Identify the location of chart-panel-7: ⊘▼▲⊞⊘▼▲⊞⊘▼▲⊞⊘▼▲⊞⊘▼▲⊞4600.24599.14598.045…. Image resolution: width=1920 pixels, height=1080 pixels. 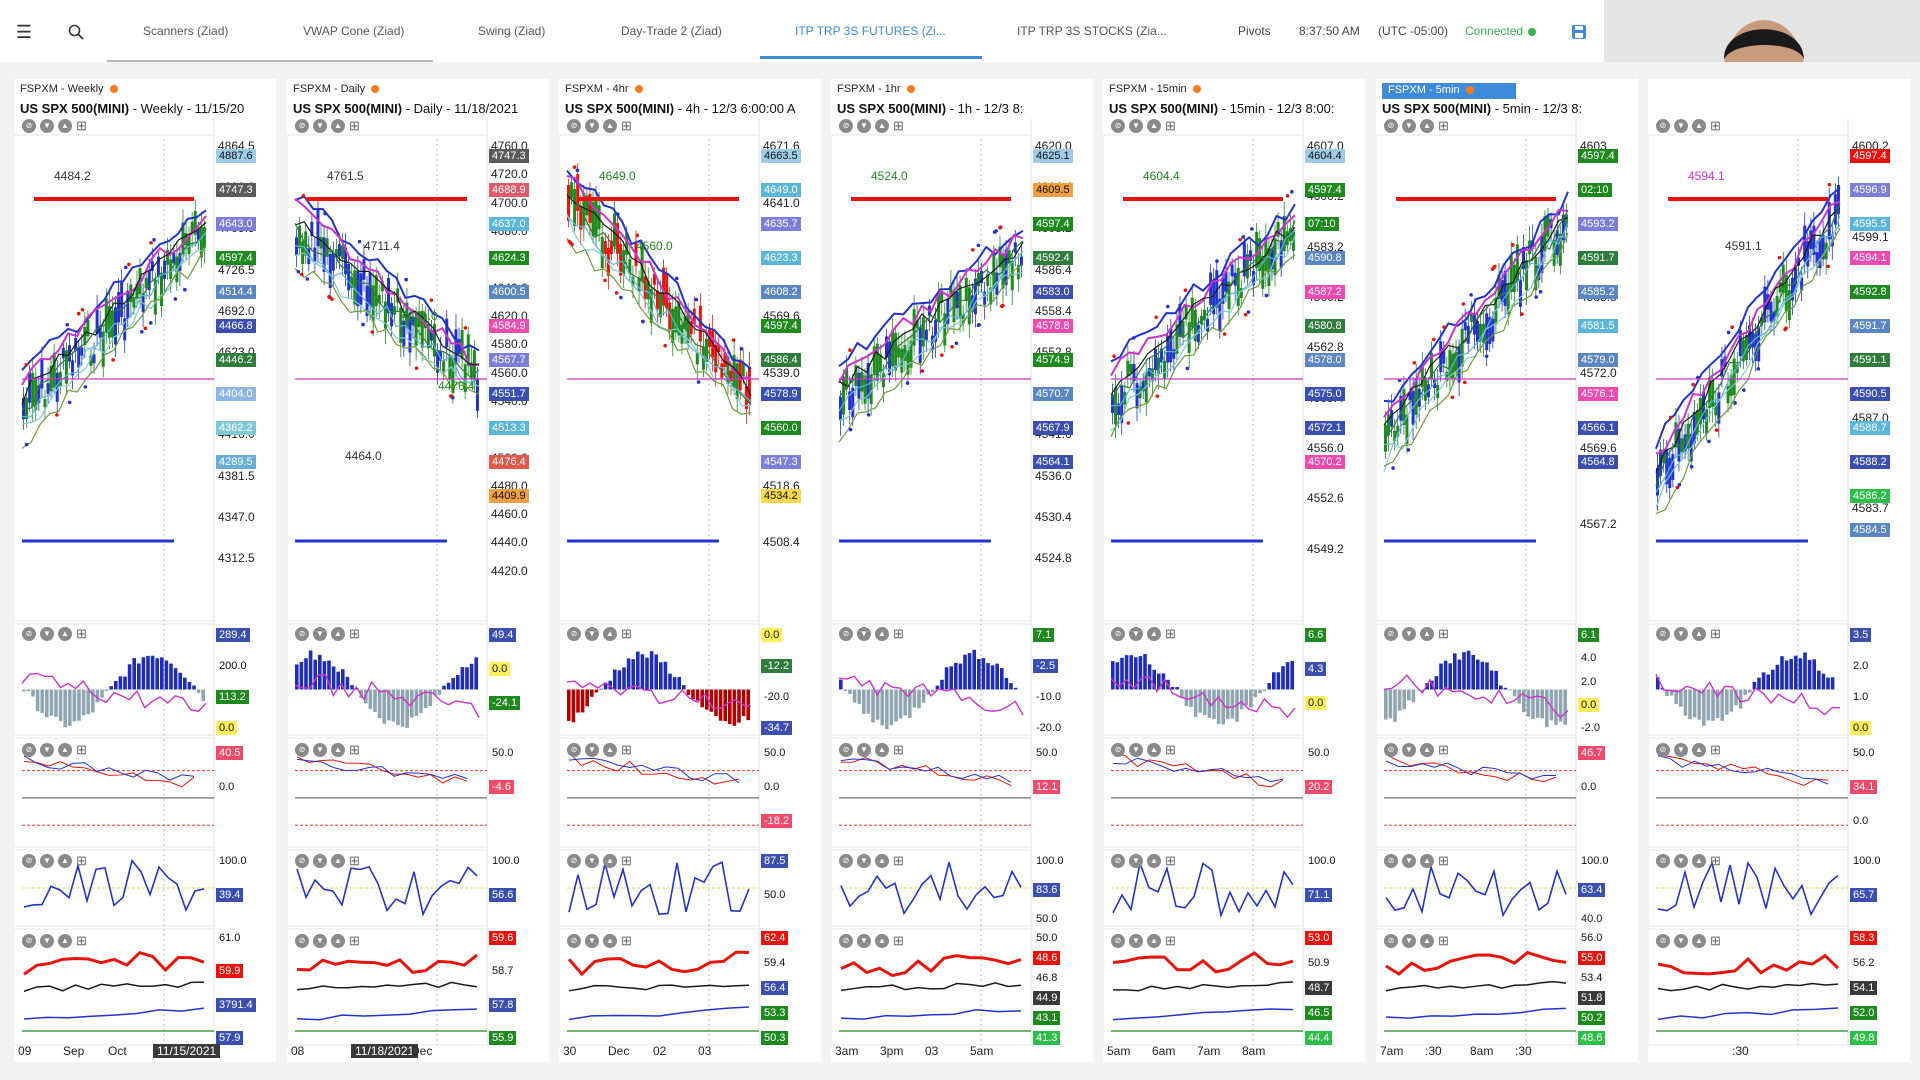
(1779, 570).